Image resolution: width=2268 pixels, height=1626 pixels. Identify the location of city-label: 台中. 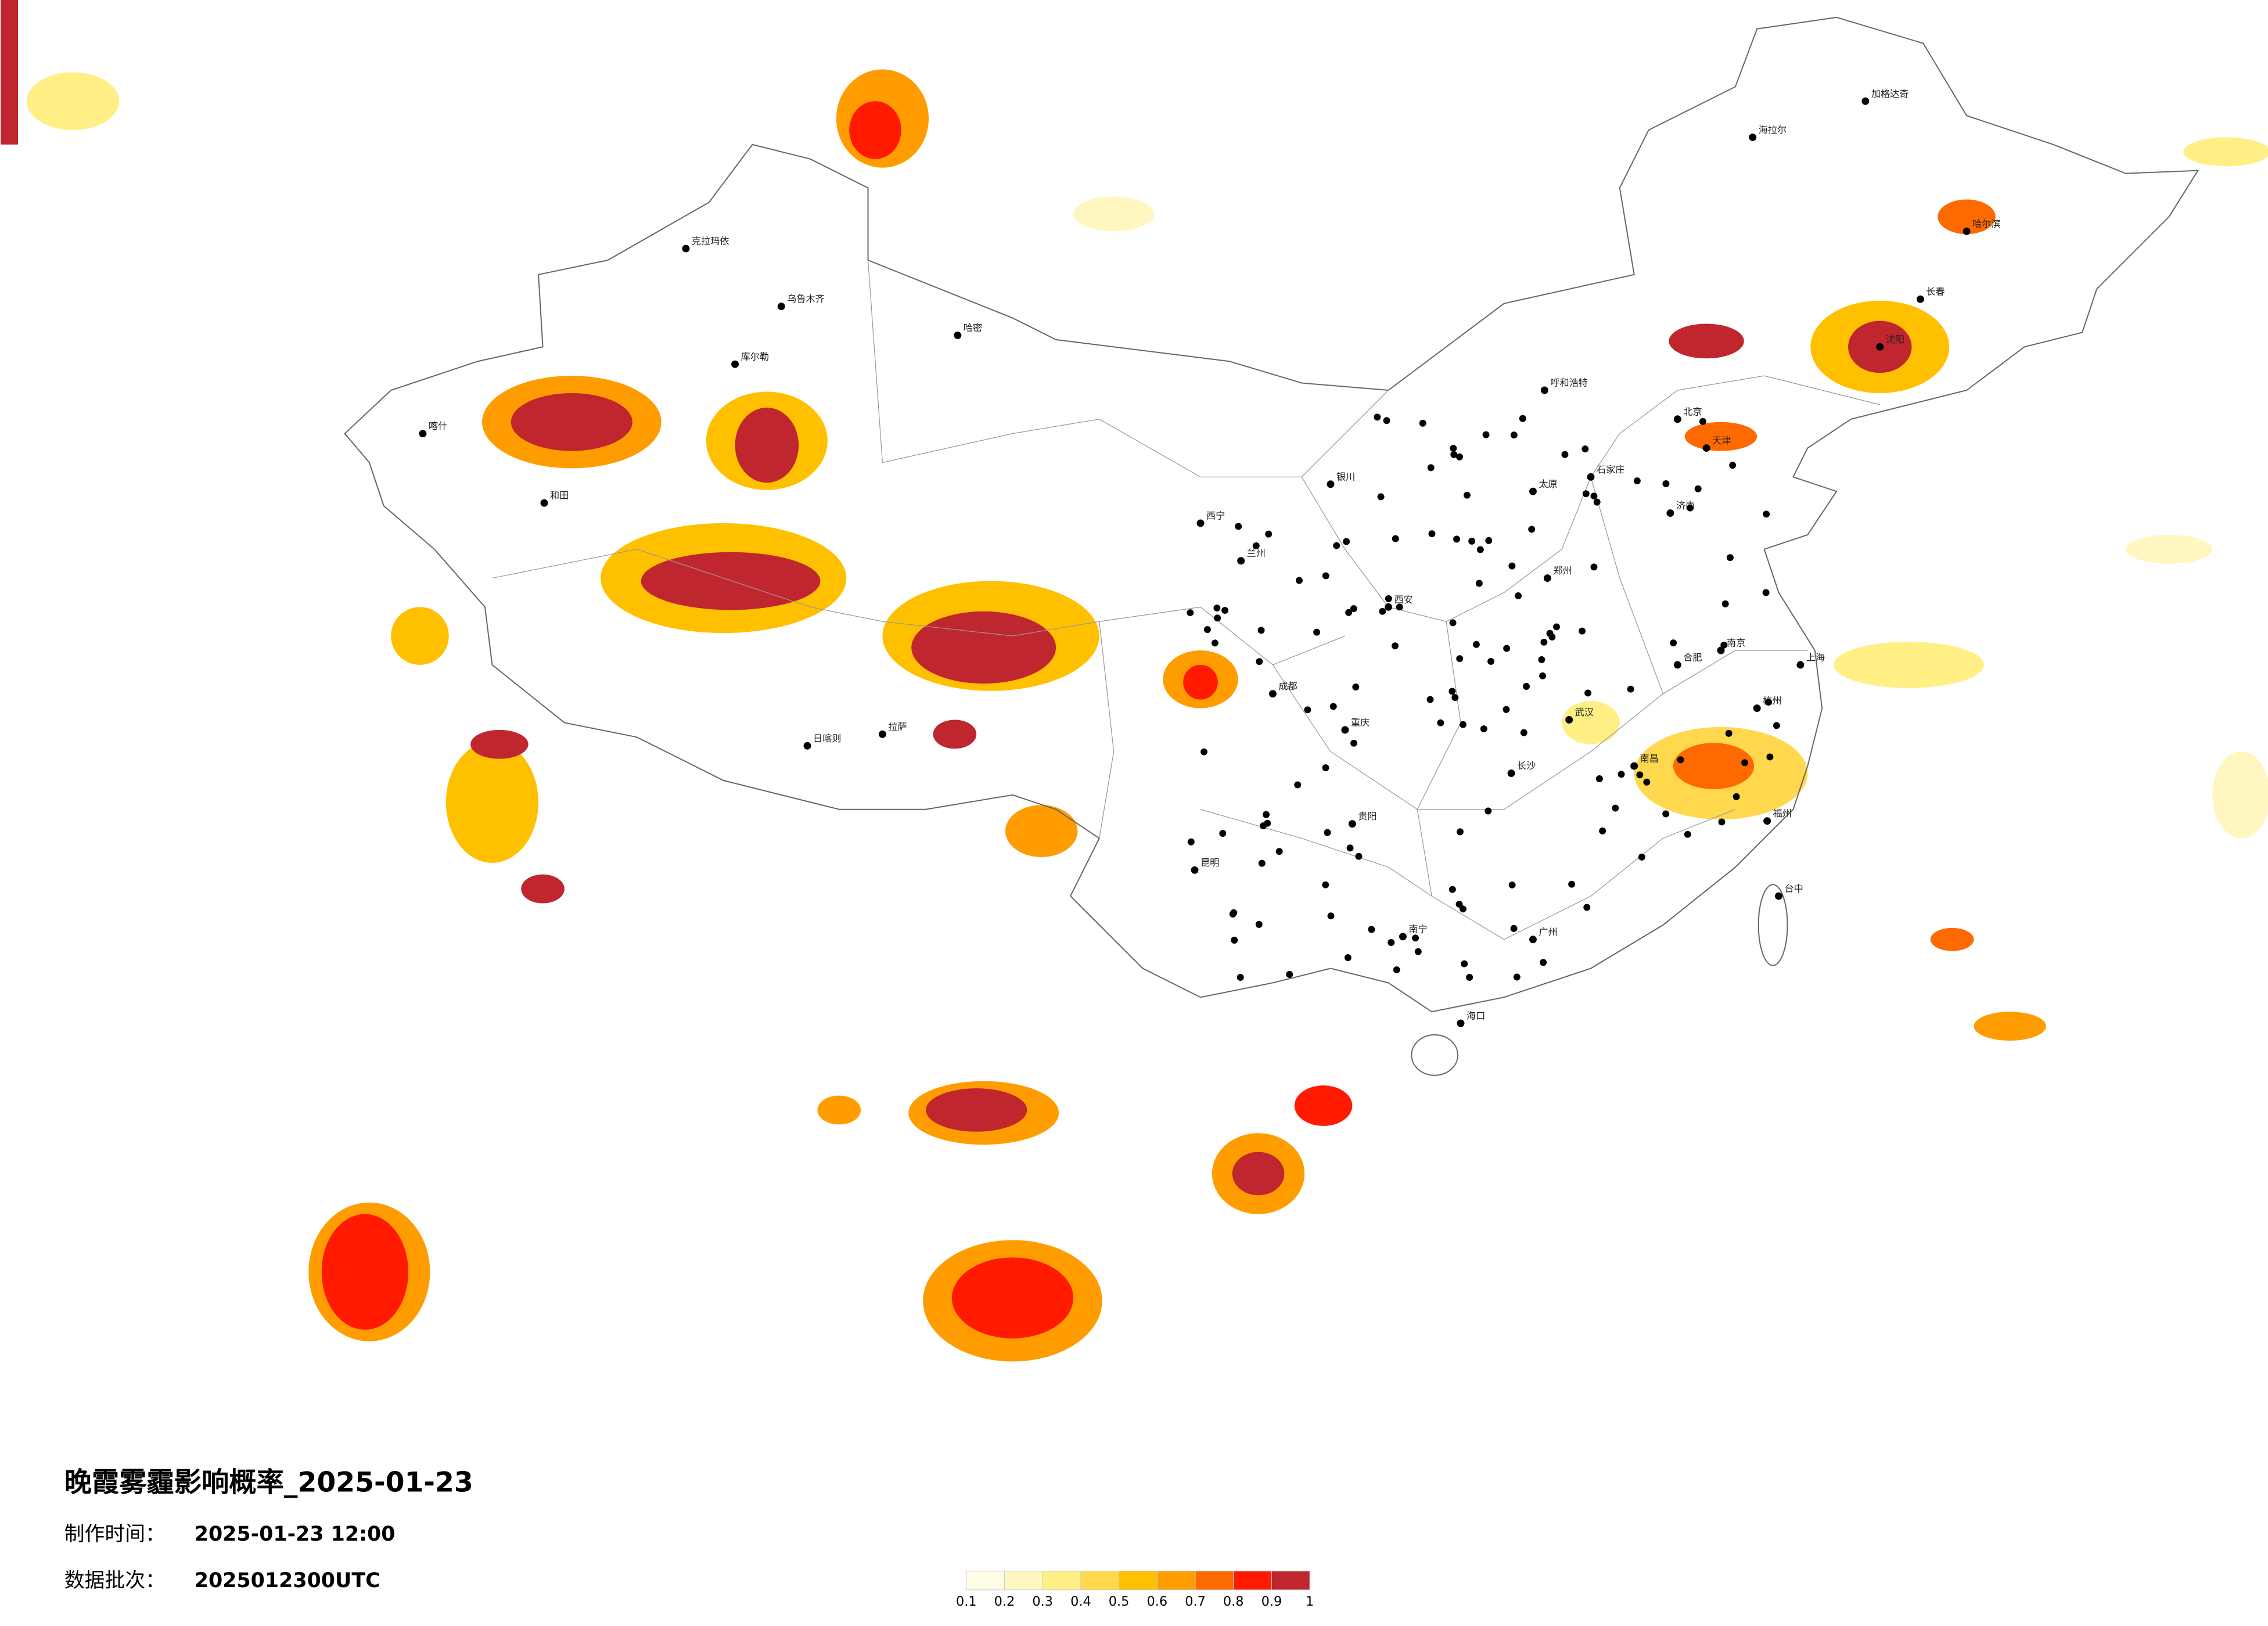
(1794, 889).